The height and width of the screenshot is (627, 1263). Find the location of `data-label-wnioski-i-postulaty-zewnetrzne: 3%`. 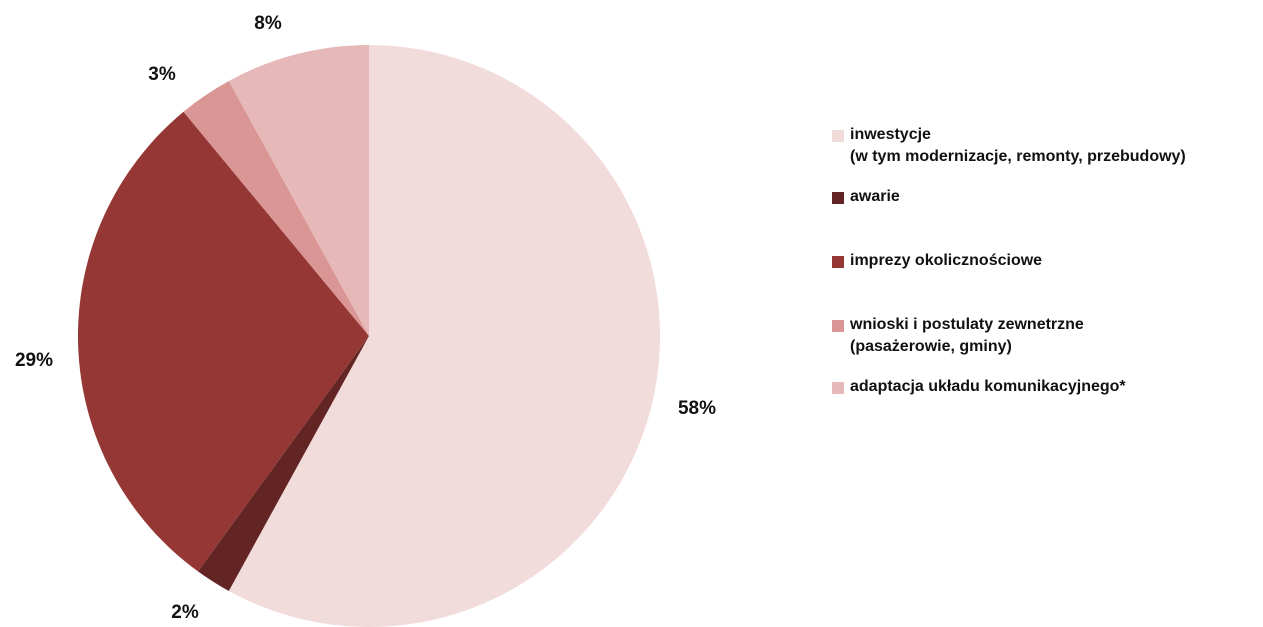

data-label-wnioski-i-postulaty-zewnetrzne: 3% is located at coordinates (162, 74).